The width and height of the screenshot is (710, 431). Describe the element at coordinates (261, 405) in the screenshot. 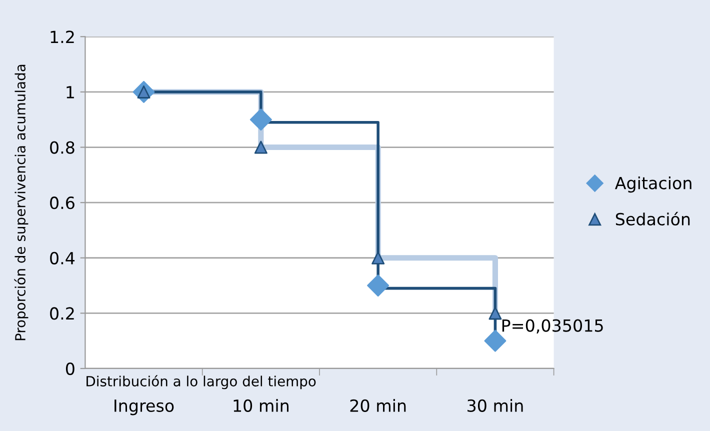

I see `x-tick-label: 10 min` at that location.